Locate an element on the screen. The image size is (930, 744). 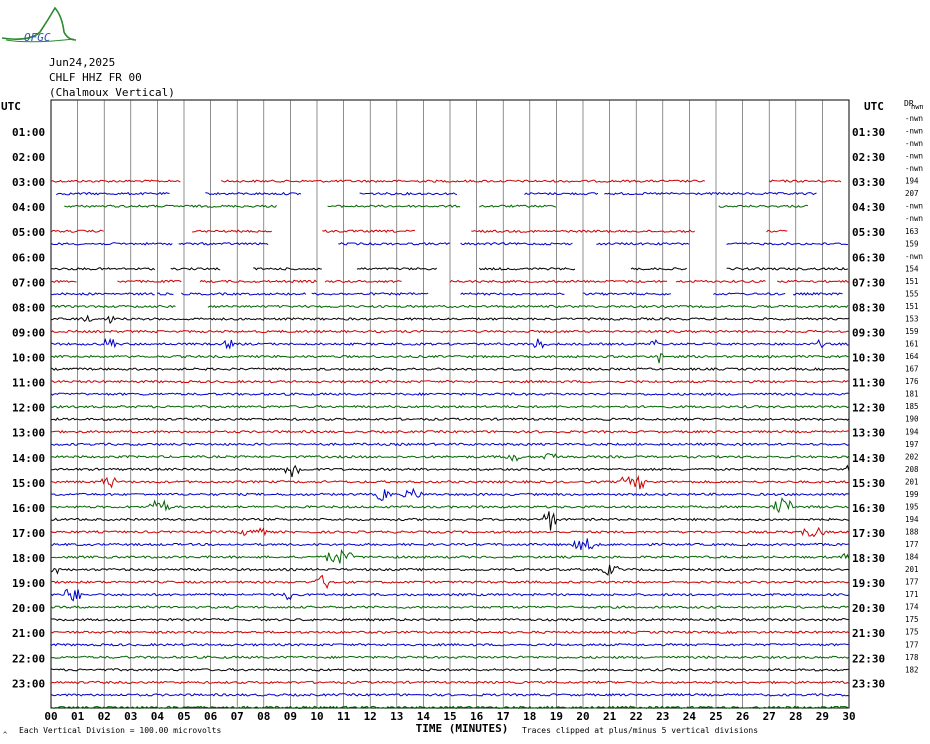
ofgc-logo: OFGC is located at coordinates (40, 23).